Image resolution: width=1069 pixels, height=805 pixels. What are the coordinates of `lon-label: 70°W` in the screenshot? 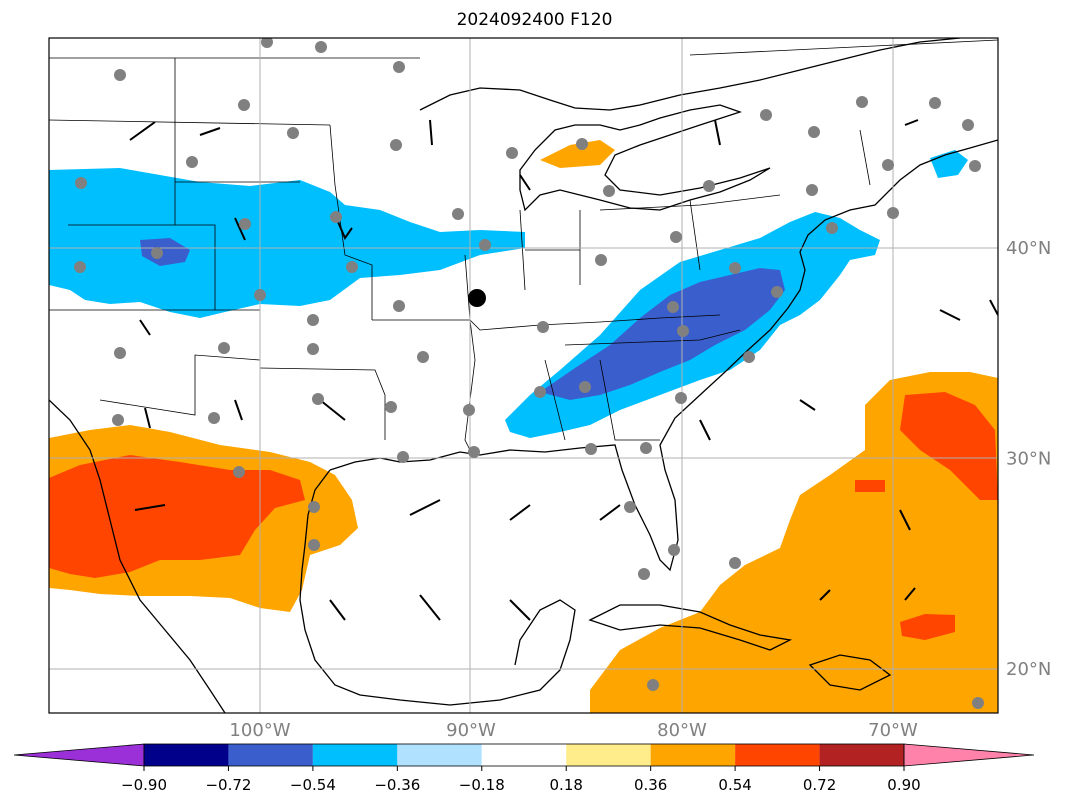 It's located at (893, 730).